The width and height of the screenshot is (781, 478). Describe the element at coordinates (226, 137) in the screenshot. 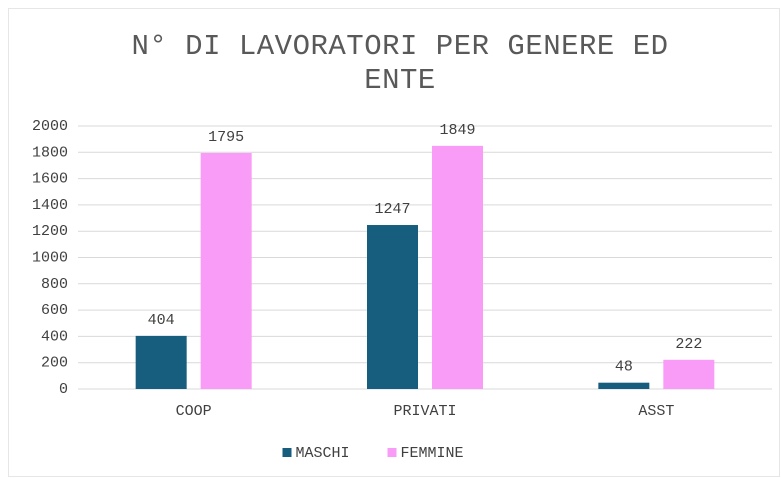

I see `data-label: 1795` at that location.